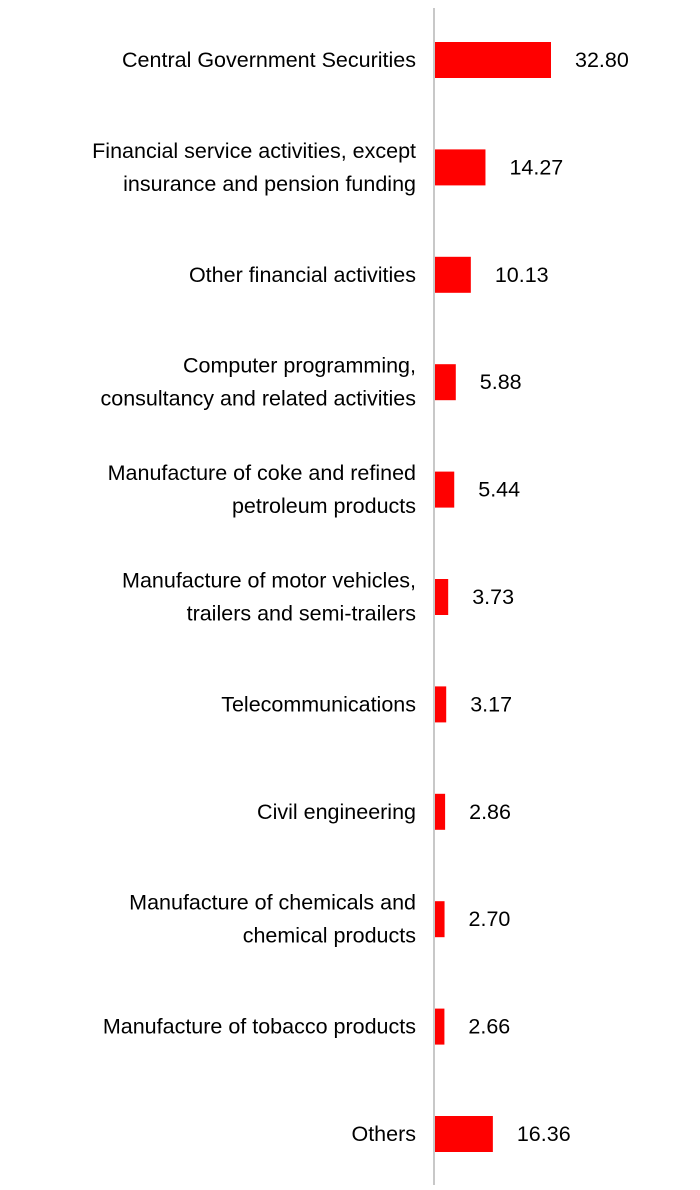 Image resolution: width=700 pixels, height=1190 pixels. I want to click on category-label-9-line-2: chemical products, so click(329, 936).